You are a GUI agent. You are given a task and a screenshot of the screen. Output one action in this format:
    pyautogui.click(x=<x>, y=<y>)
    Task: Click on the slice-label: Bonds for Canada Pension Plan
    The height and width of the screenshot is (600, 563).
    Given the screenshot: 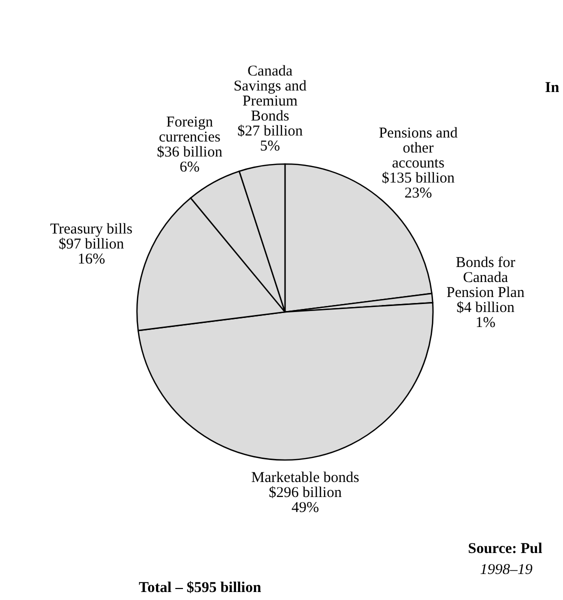 What is the action you would take?
    pyautogui.click(x=485, y=277)
    